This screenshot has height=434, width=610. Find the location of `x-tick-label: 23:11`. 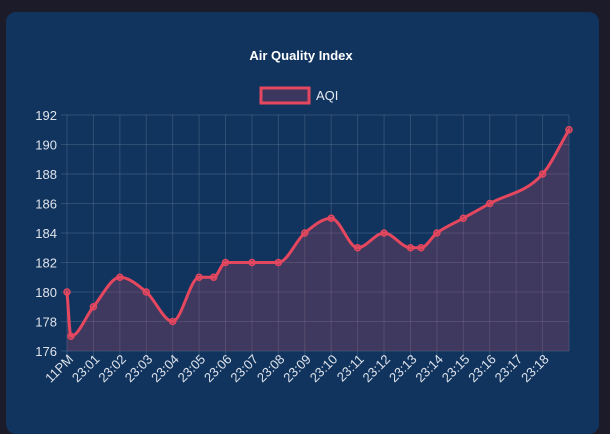

x-tick-label: 23:11 is located at coordinates (350, 368).